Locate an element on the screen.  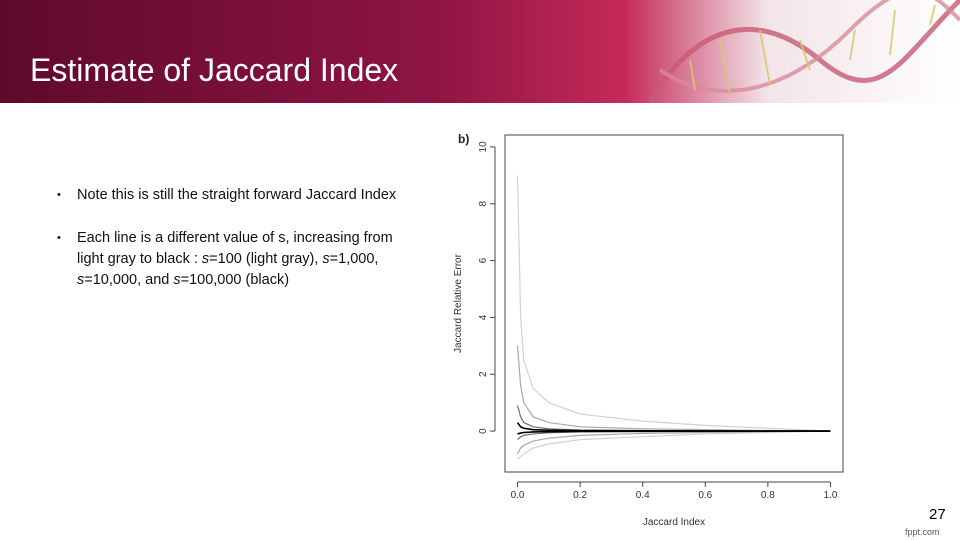
x-tick-label: 0.4 is located at coordinates (643, 495).